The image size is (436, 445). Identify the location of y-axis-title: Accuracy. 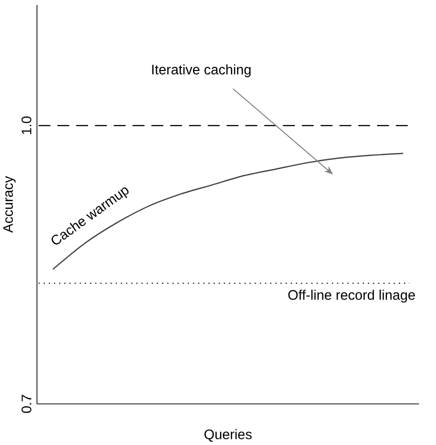
(9, 204).